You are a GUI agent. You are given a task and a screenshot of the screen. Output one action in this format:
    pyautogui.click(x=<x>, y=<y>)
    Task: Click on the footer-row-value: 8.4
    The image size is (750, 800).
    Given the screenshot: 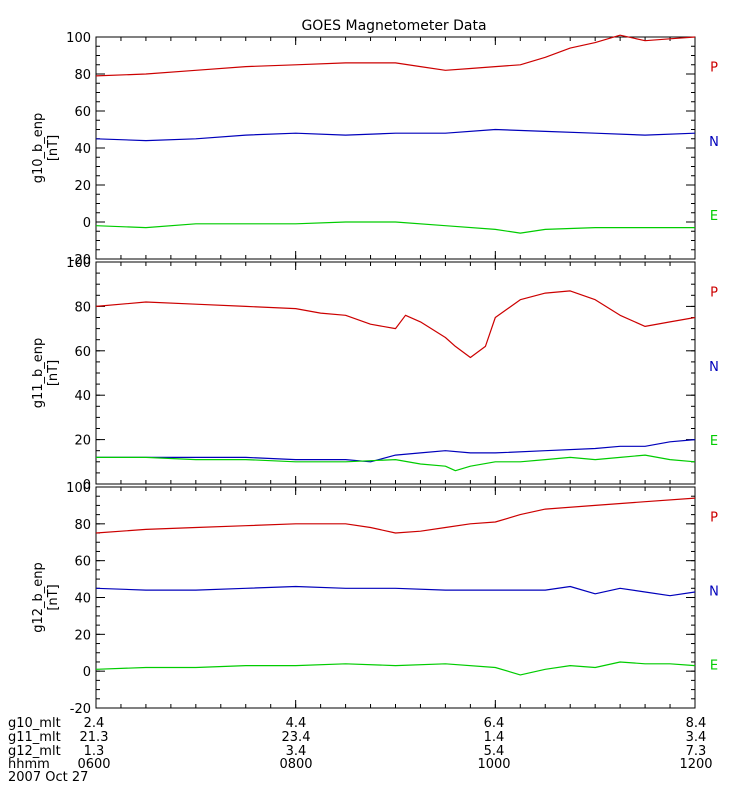 What is the action you would take?
    pyautogui.click(x=696, y=723)
    